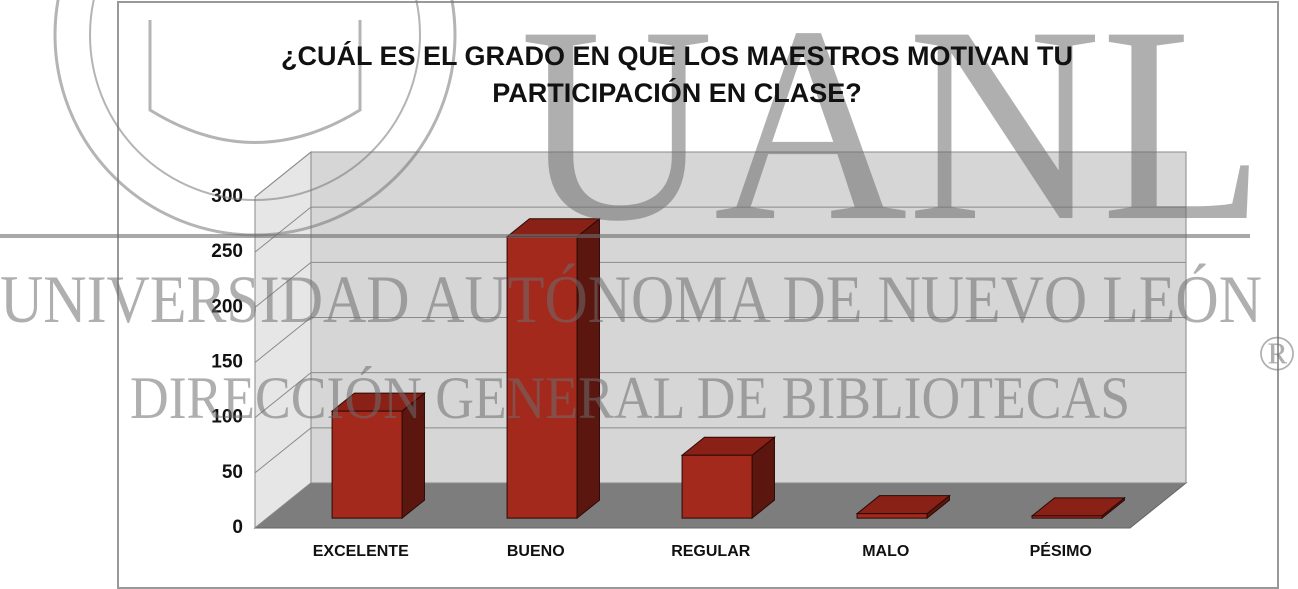 This screenshot has height=589, width=1298. What do you see at coordinates (1277, 353) in the screenshot?
I see `watermark-mark: ®` at bounding box center [1277, 353].